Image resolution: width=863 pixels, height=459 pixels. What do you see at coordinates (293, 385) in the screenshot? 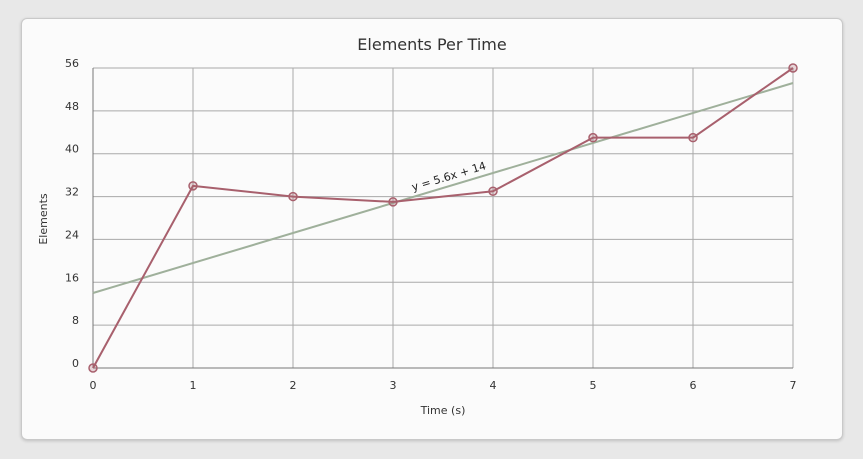
I see `x-tick-label: 2` at bounding box center [293, 385].